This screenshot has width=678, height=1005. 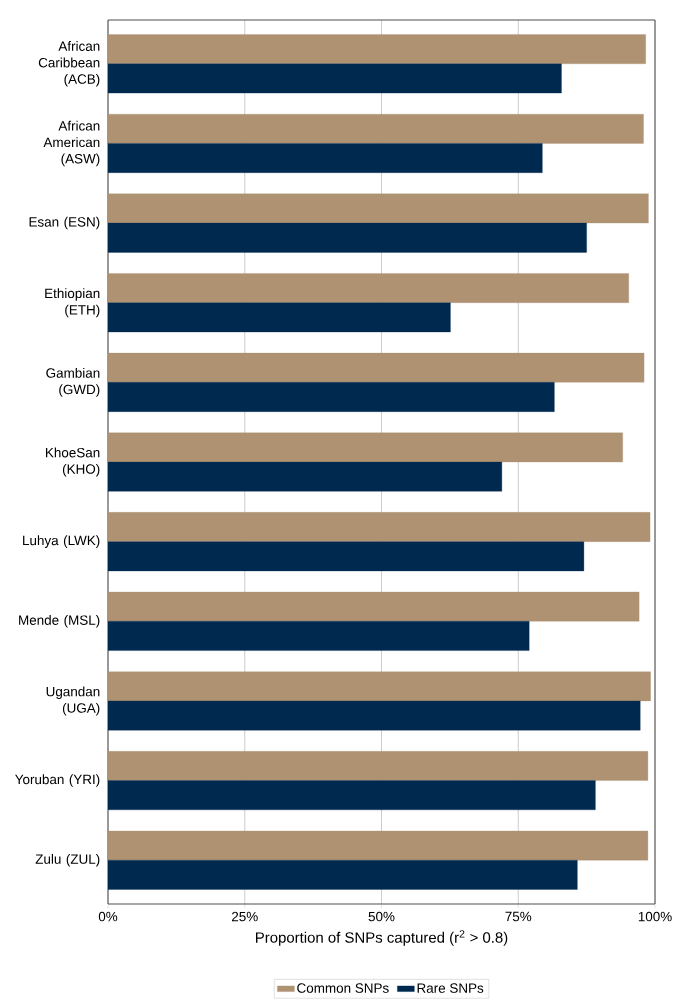 What do you see at coordinates (655, 916) in the screenshot?
I see `x-tick-label: 100%` at bounding box center [655, 916].